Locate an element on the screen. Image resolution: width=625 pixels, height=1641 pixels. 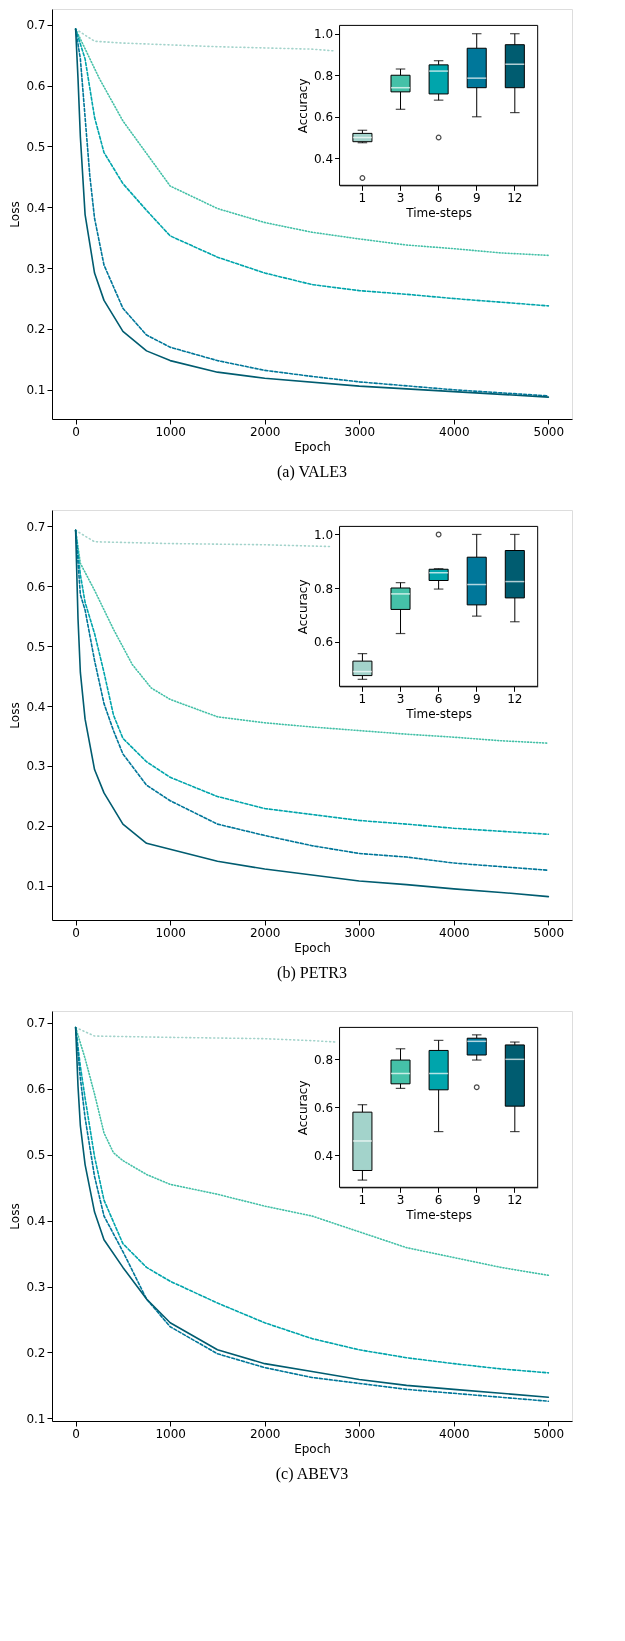
text: (a) VALE3 is located at coordinates (312, 472).